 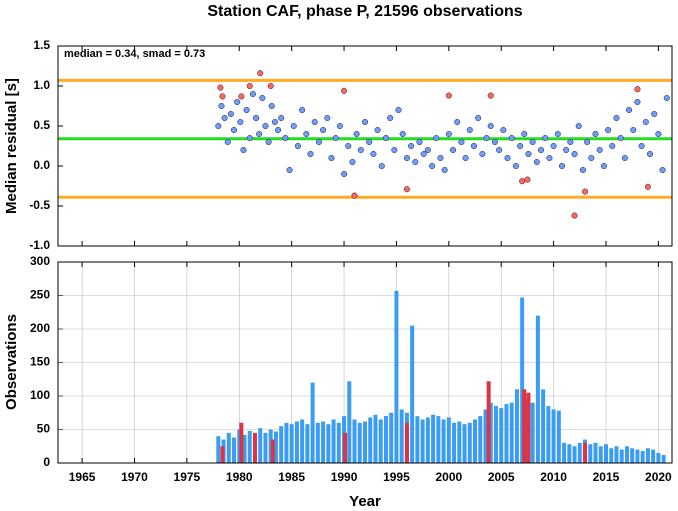 I want to click on y-tick-label: 300, so click(x=40, y=261).